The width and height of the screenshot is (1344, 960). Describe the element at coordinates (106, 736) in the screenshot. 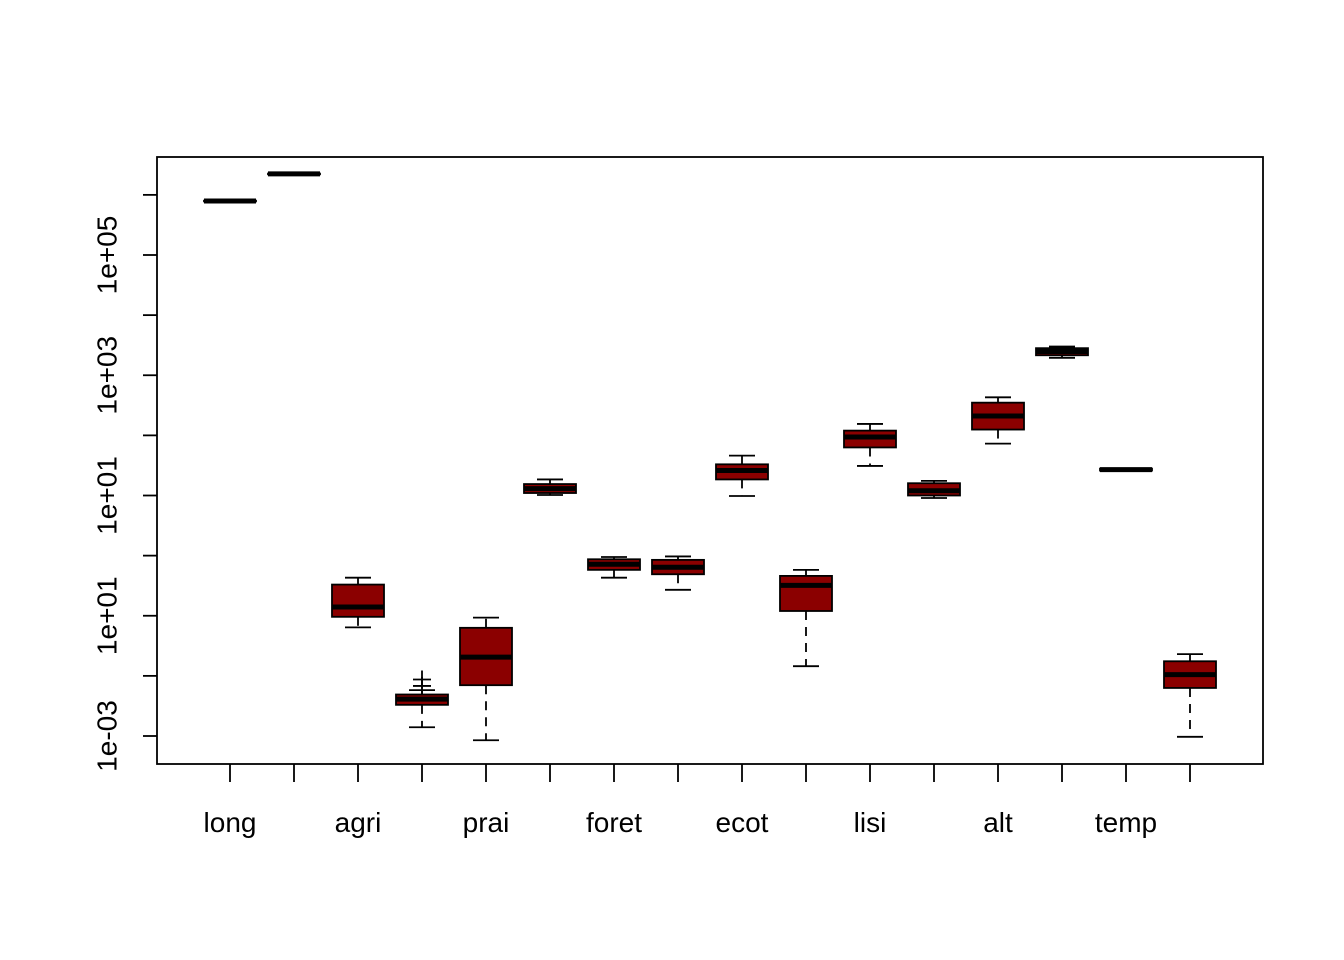

I see `y-tick-label-0: 1e-03` at that location.